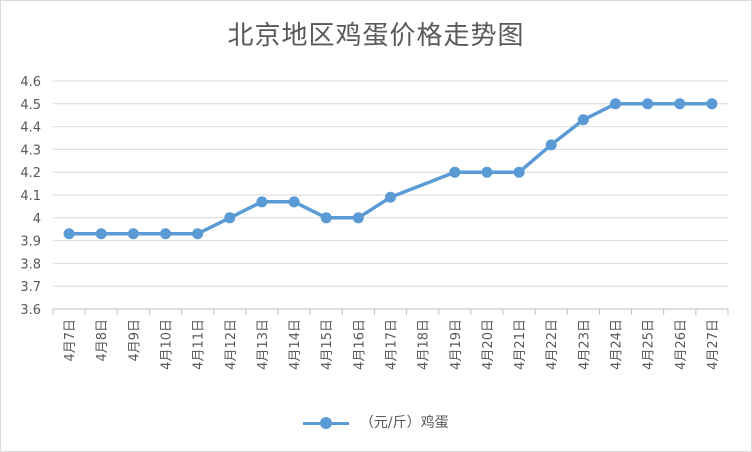 The height and width of the screenshot is (452, 752). I want to click on x-tick-label: 4月16日, so click(359, 344).